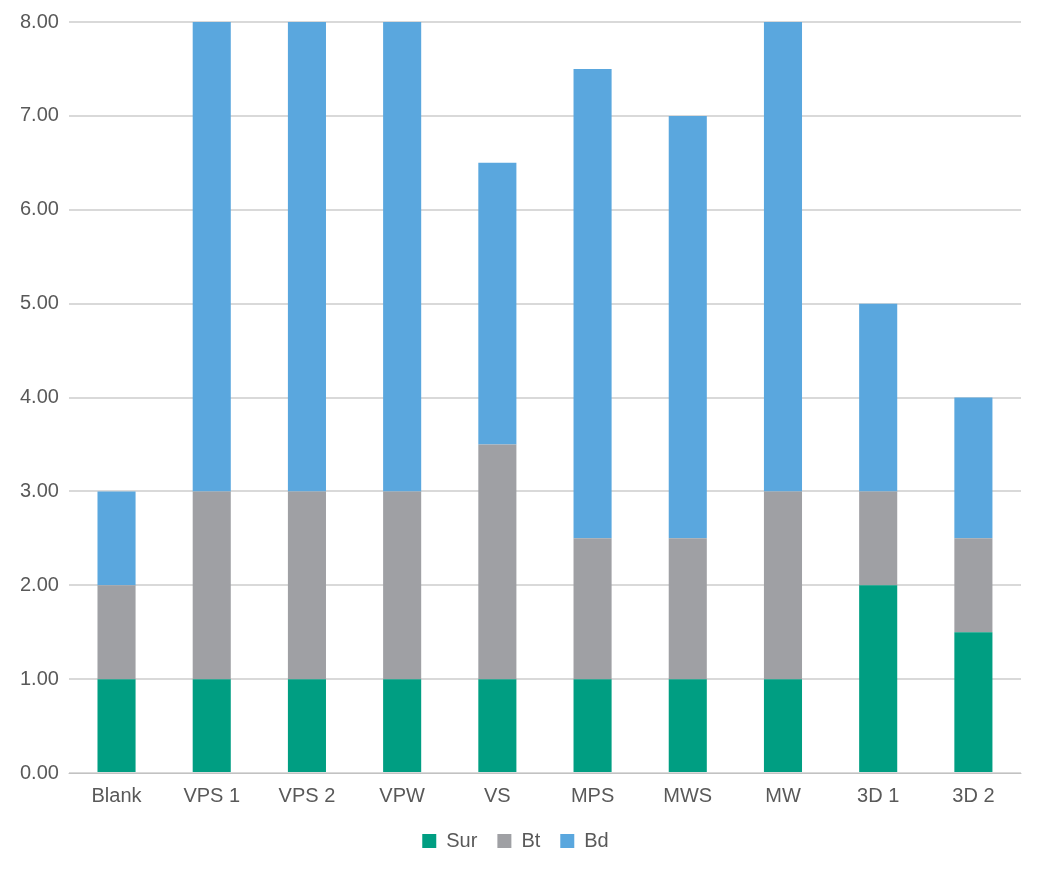 The width and height of the screenshot is (1041, 871). I want to click on y-tick-label: 0.00, so click(39, 771).